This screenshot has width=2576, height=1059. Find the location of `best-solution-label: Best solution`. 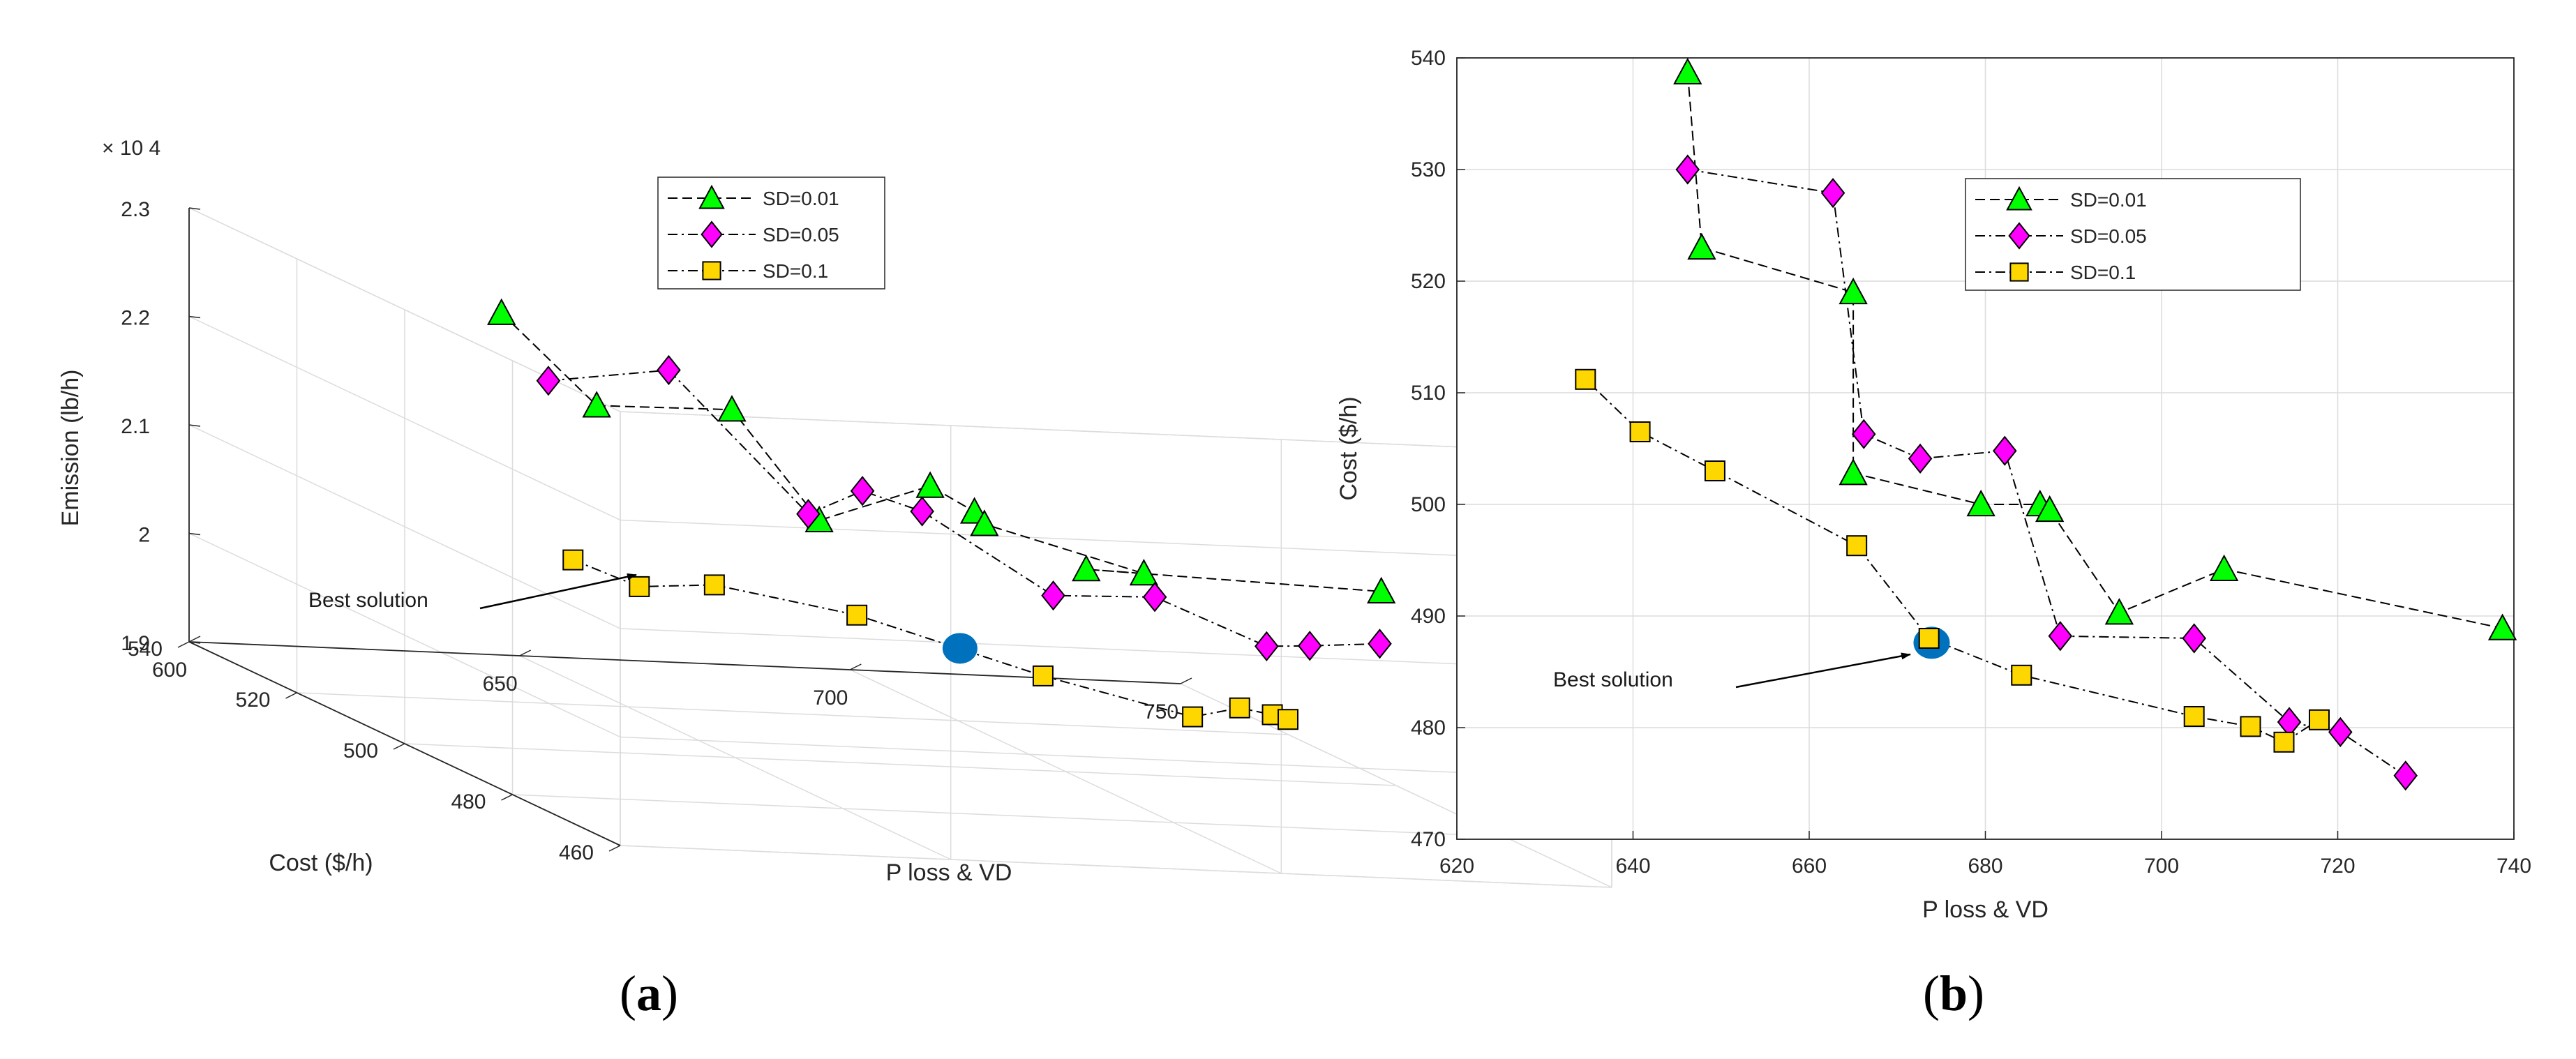

best-solution-label: Best solution is located at coordinates (1613, 679).